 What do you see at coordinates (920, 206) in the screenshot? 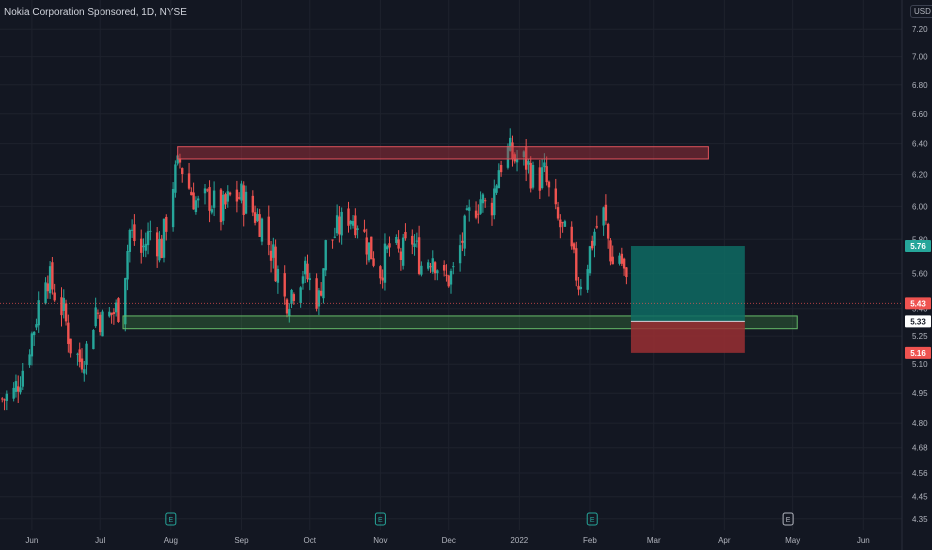
I see `y-tick-label: 6.00` at bounding box center [920, 206].